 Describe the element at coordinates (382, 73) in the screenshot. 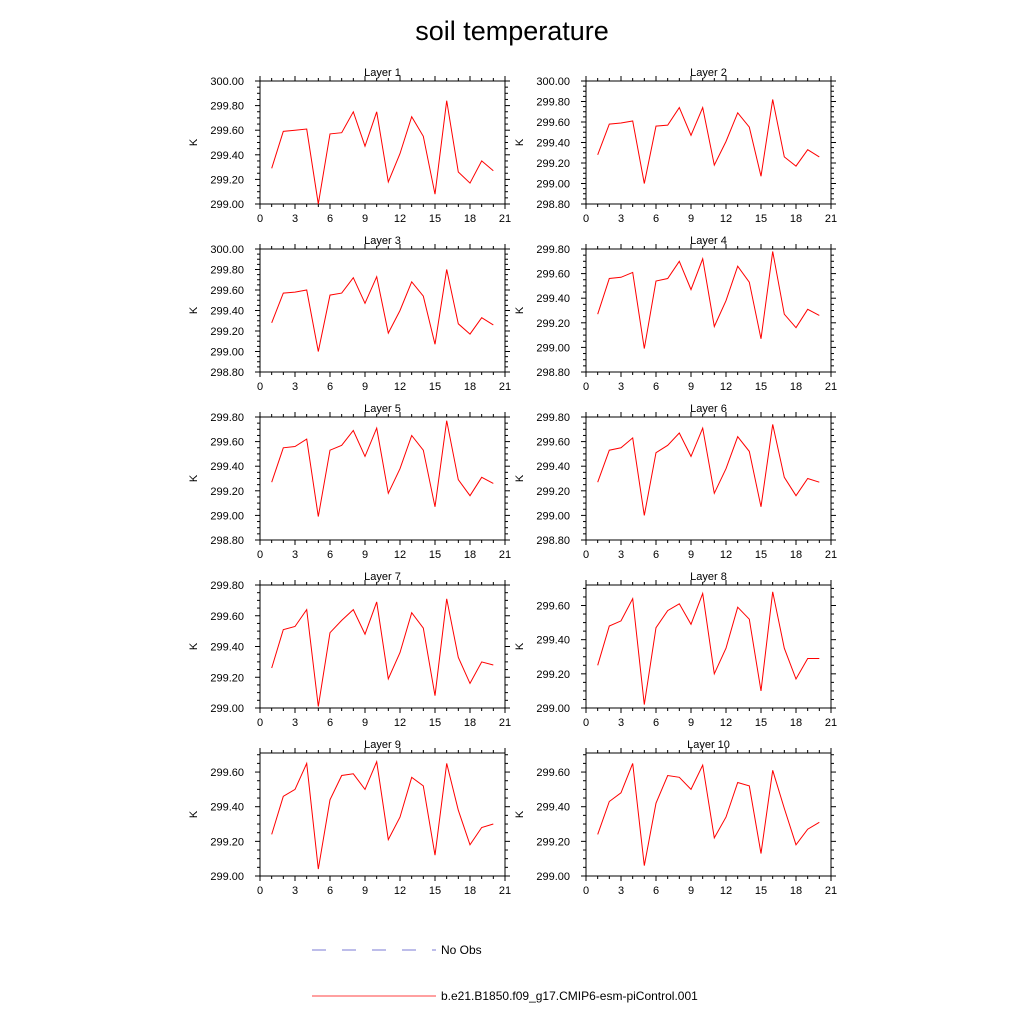

I see `panel-title: Layer 1` at that location.